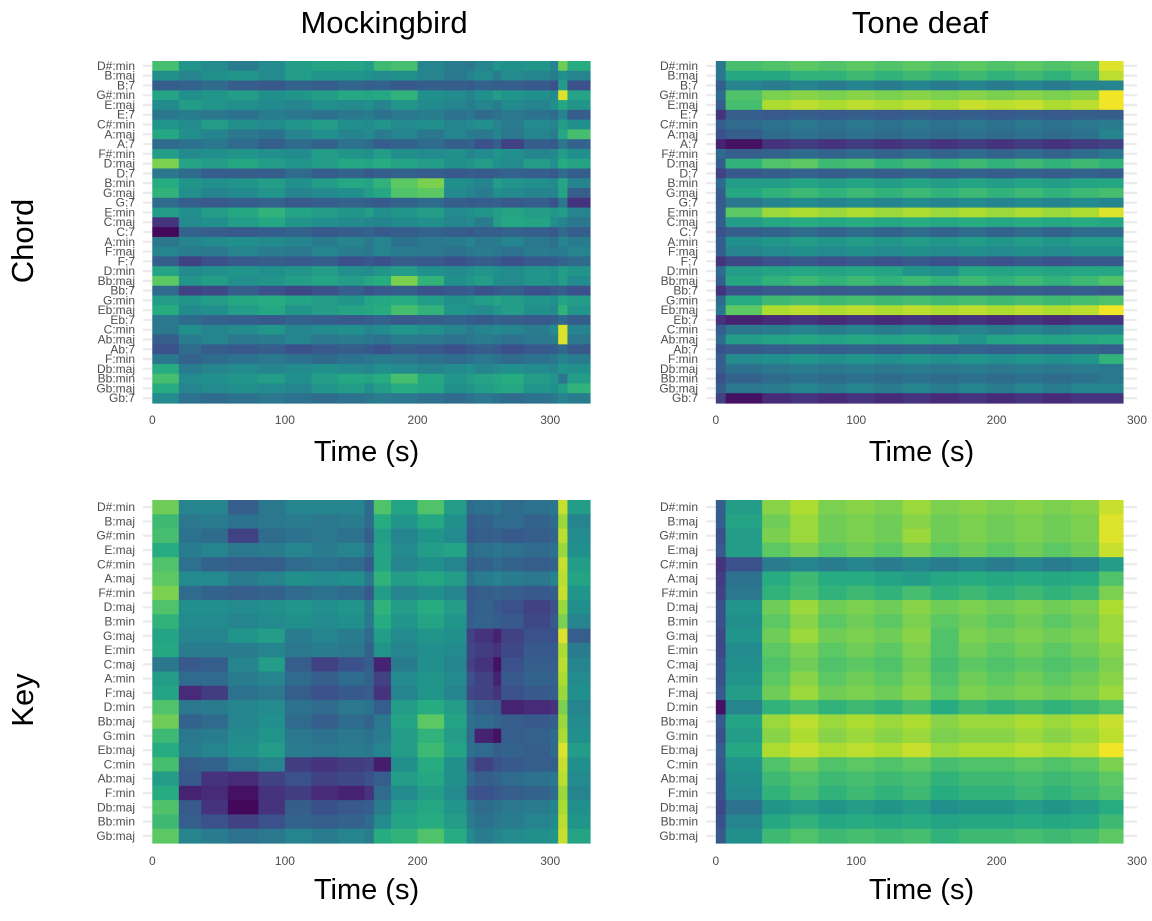 This screenshot has height=921, width=1152. Describe the element at coordinates (116, 564) in the screenshot. I see `y-tick-label: C#:min` at that location.